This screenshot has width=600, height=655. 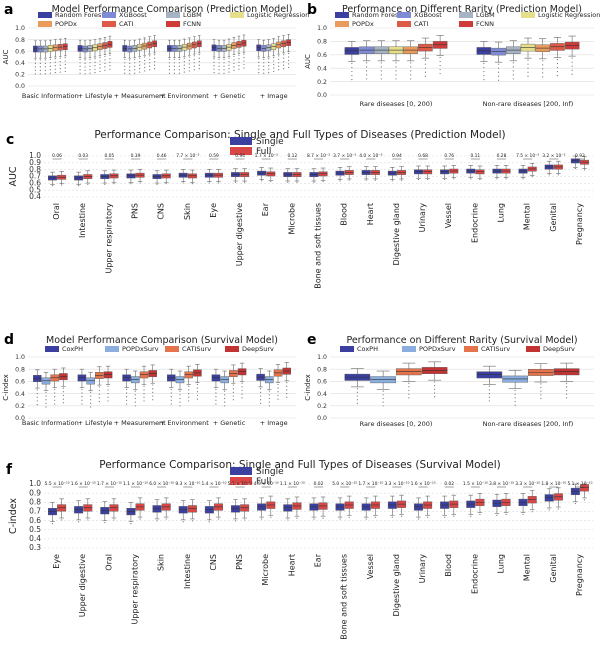 I want to click on p-value-label: 5.0 × 10⁻¹⁰, so click(x=344, y=484).